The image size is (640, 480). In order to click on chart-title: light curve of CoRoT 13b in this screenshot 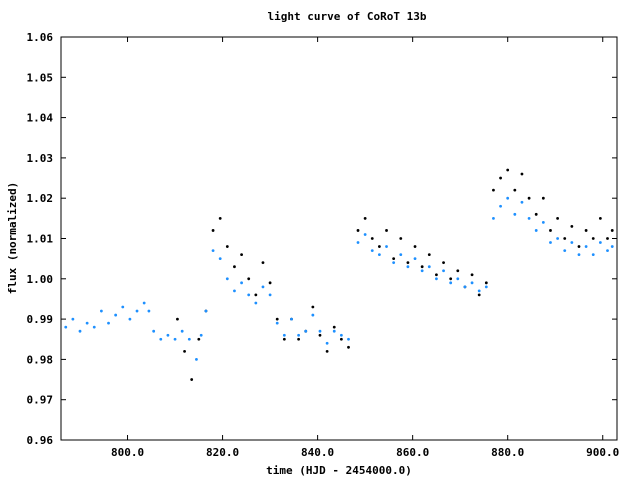, I will do `click(347, 16)`.